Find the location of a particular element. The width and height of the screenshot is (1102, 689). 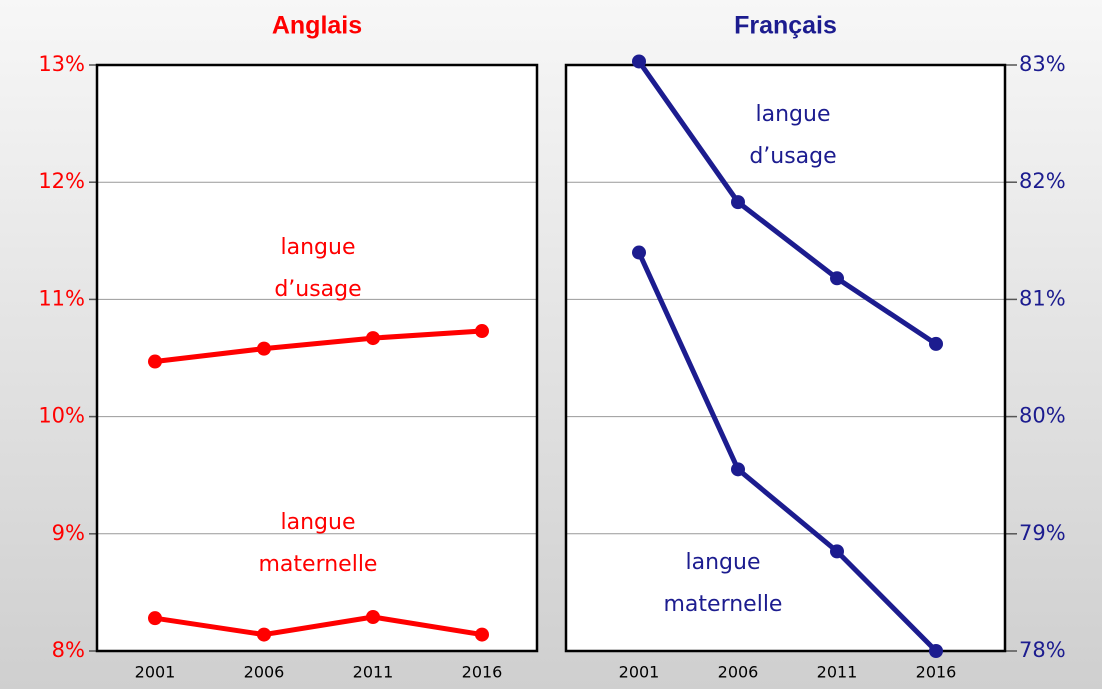

y-tick-label: 8% is located at coordinates (68, 650).